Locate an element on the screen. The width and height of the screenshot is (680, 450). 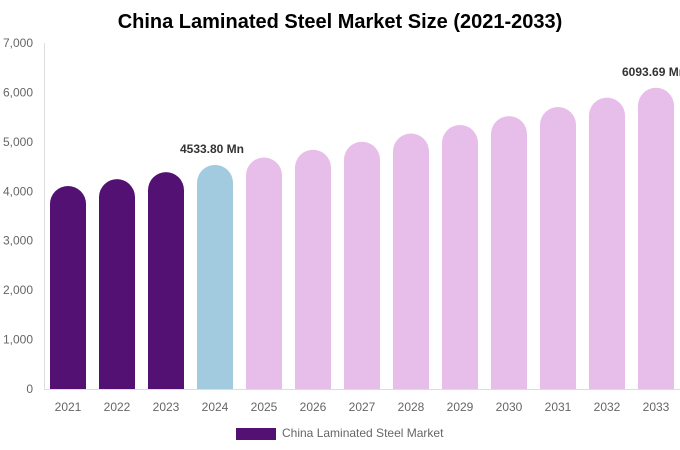
x-tick-label: 2032 is located at coordinates (607, 407).